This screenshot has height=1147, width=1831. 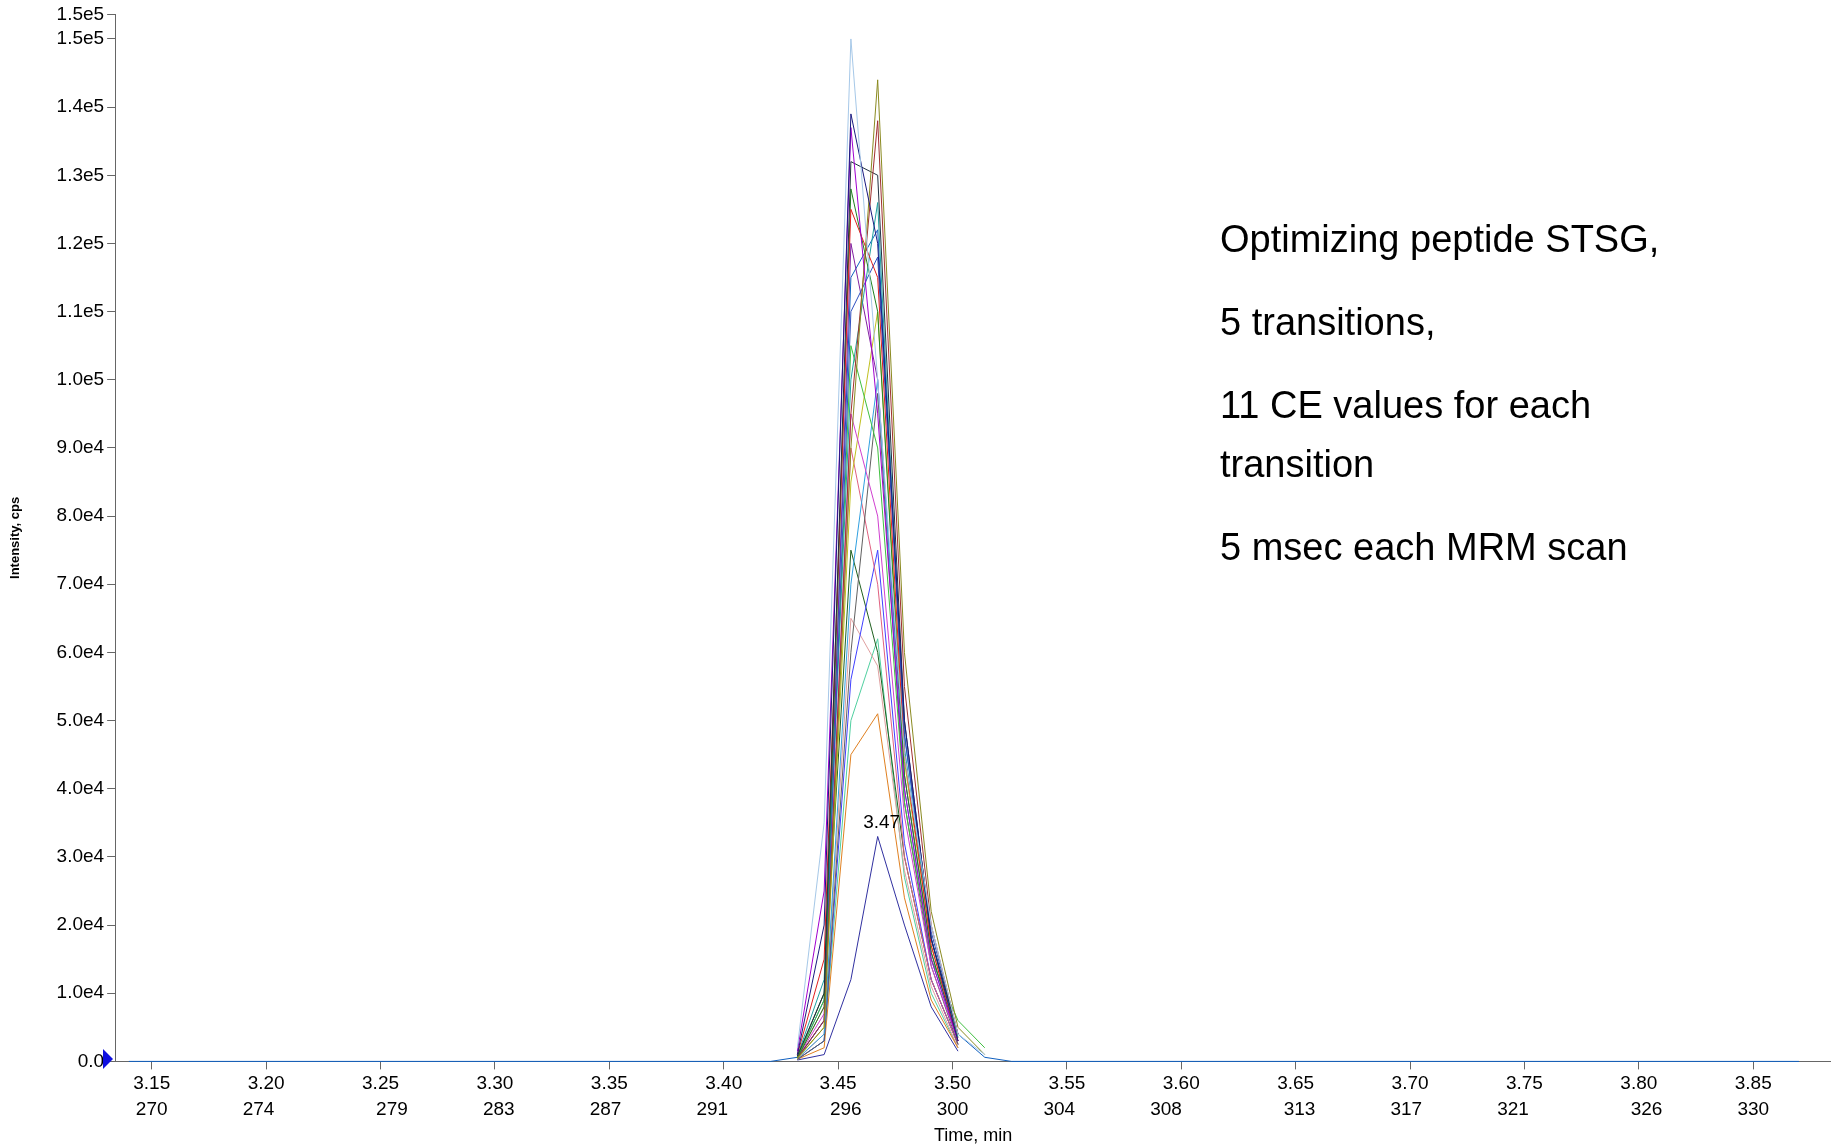 What do you see at coordinates (80, 583) in the screenshot?
I see `y-tick-label: 7.0e4` at bounding box center [80, 583].